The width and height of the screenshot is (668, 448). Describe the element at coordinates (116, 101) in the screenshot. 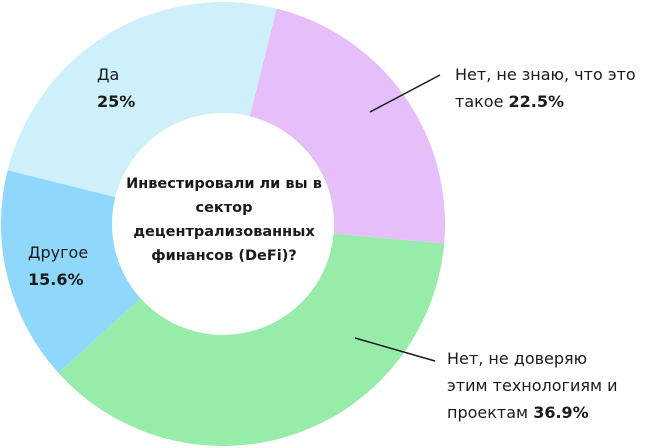

I see `value-label: 25%` at that location.